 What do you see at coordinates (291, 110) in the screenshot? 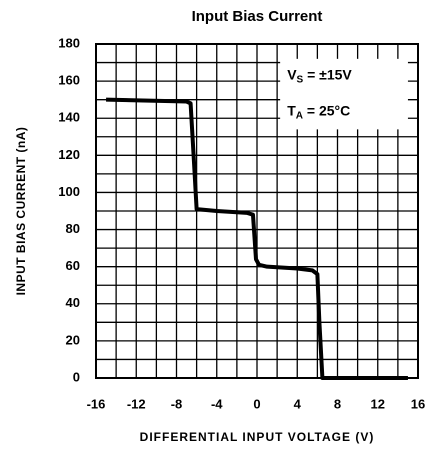
I see `annotation-symbol: T` at bounding box center [291, 110].